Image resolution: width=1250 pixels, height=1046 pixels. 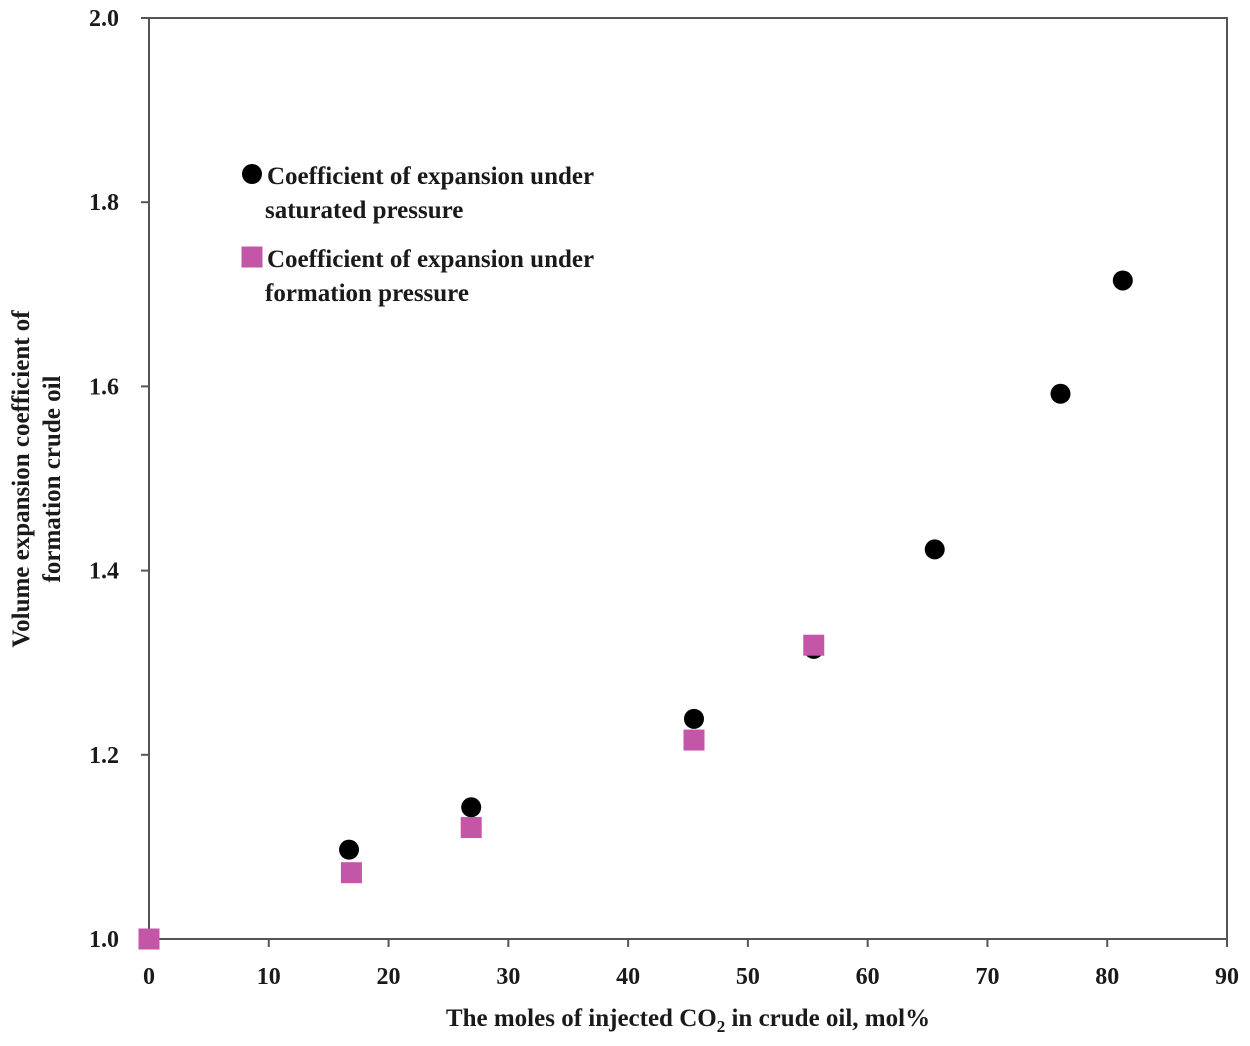 I want to click on y-tick-label: 1.0, so click(x=104, y=940).